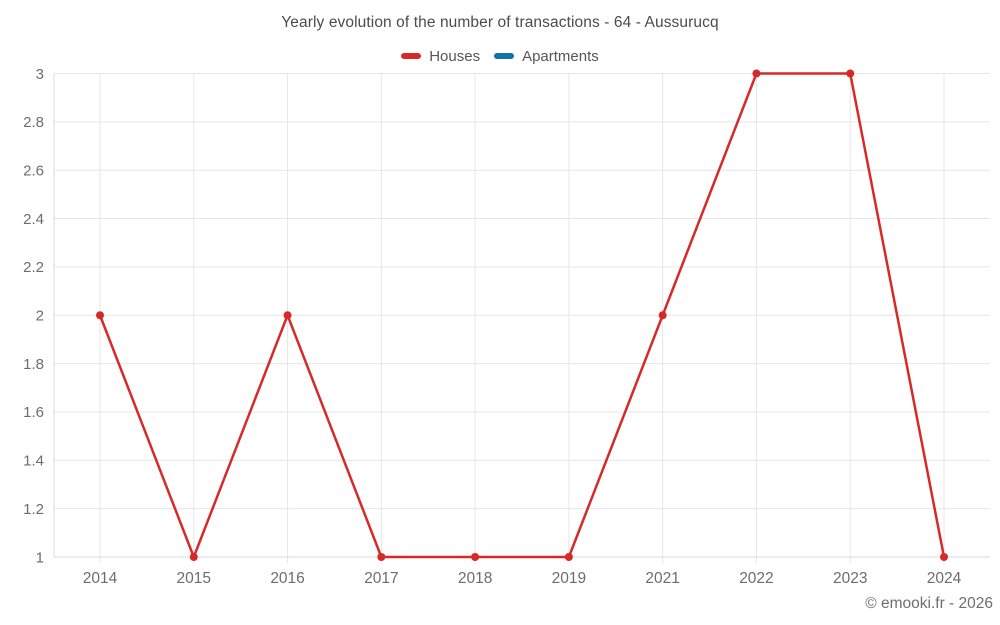 This screenshot has width=1000, height=625. I want to click on houses-point-2021, so click(662, 315).